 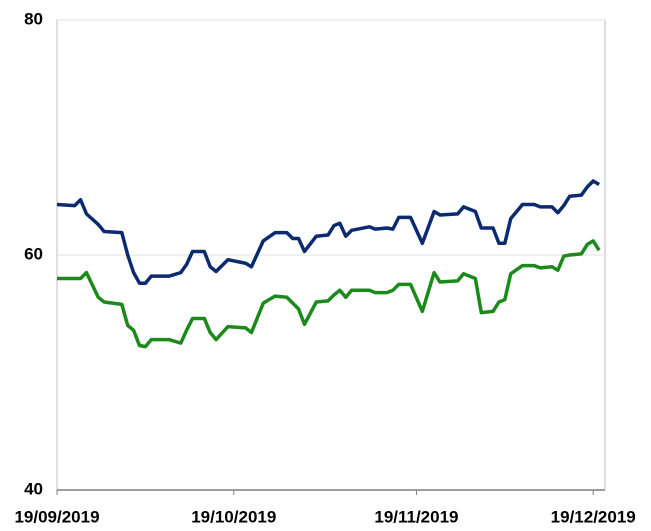 I want to click on x-tick-label: 19/09/2019, so click(x=56, y=516).